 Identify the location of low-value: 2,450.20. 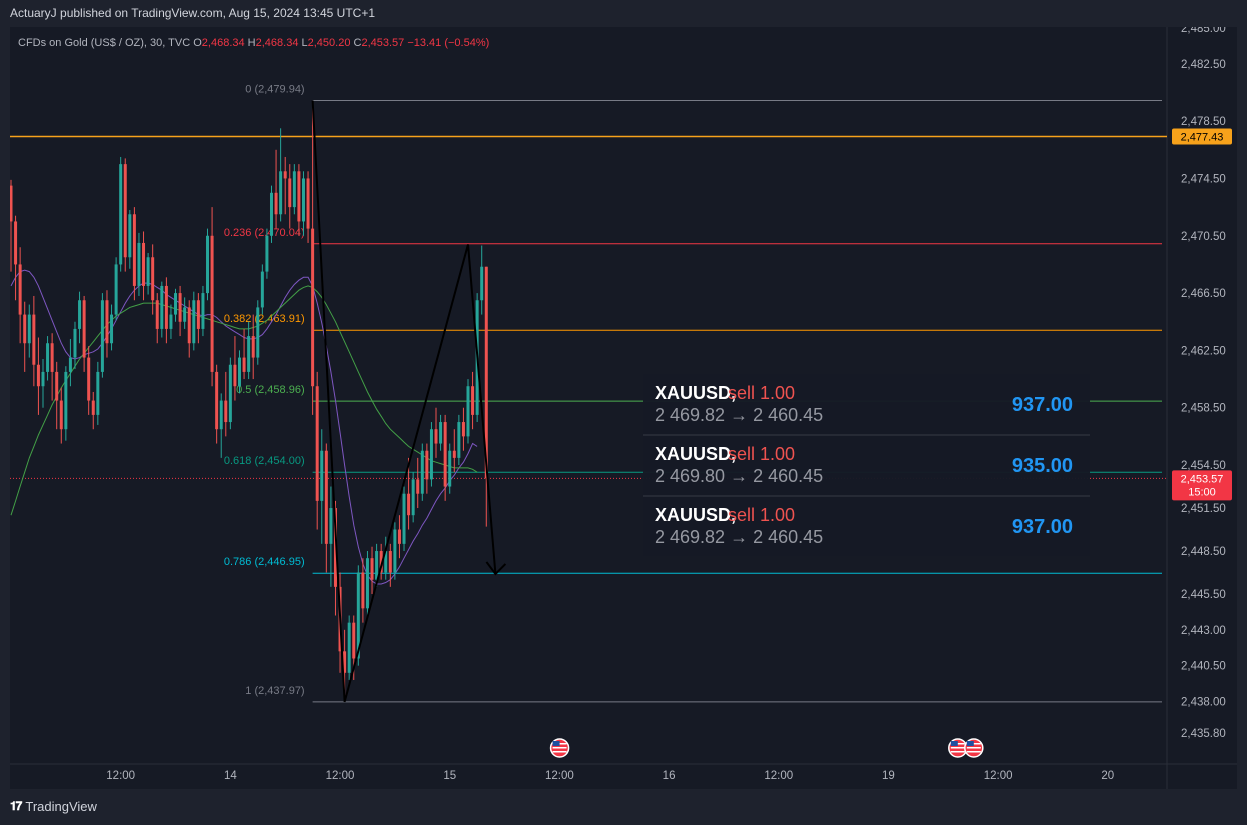
(331, 43).